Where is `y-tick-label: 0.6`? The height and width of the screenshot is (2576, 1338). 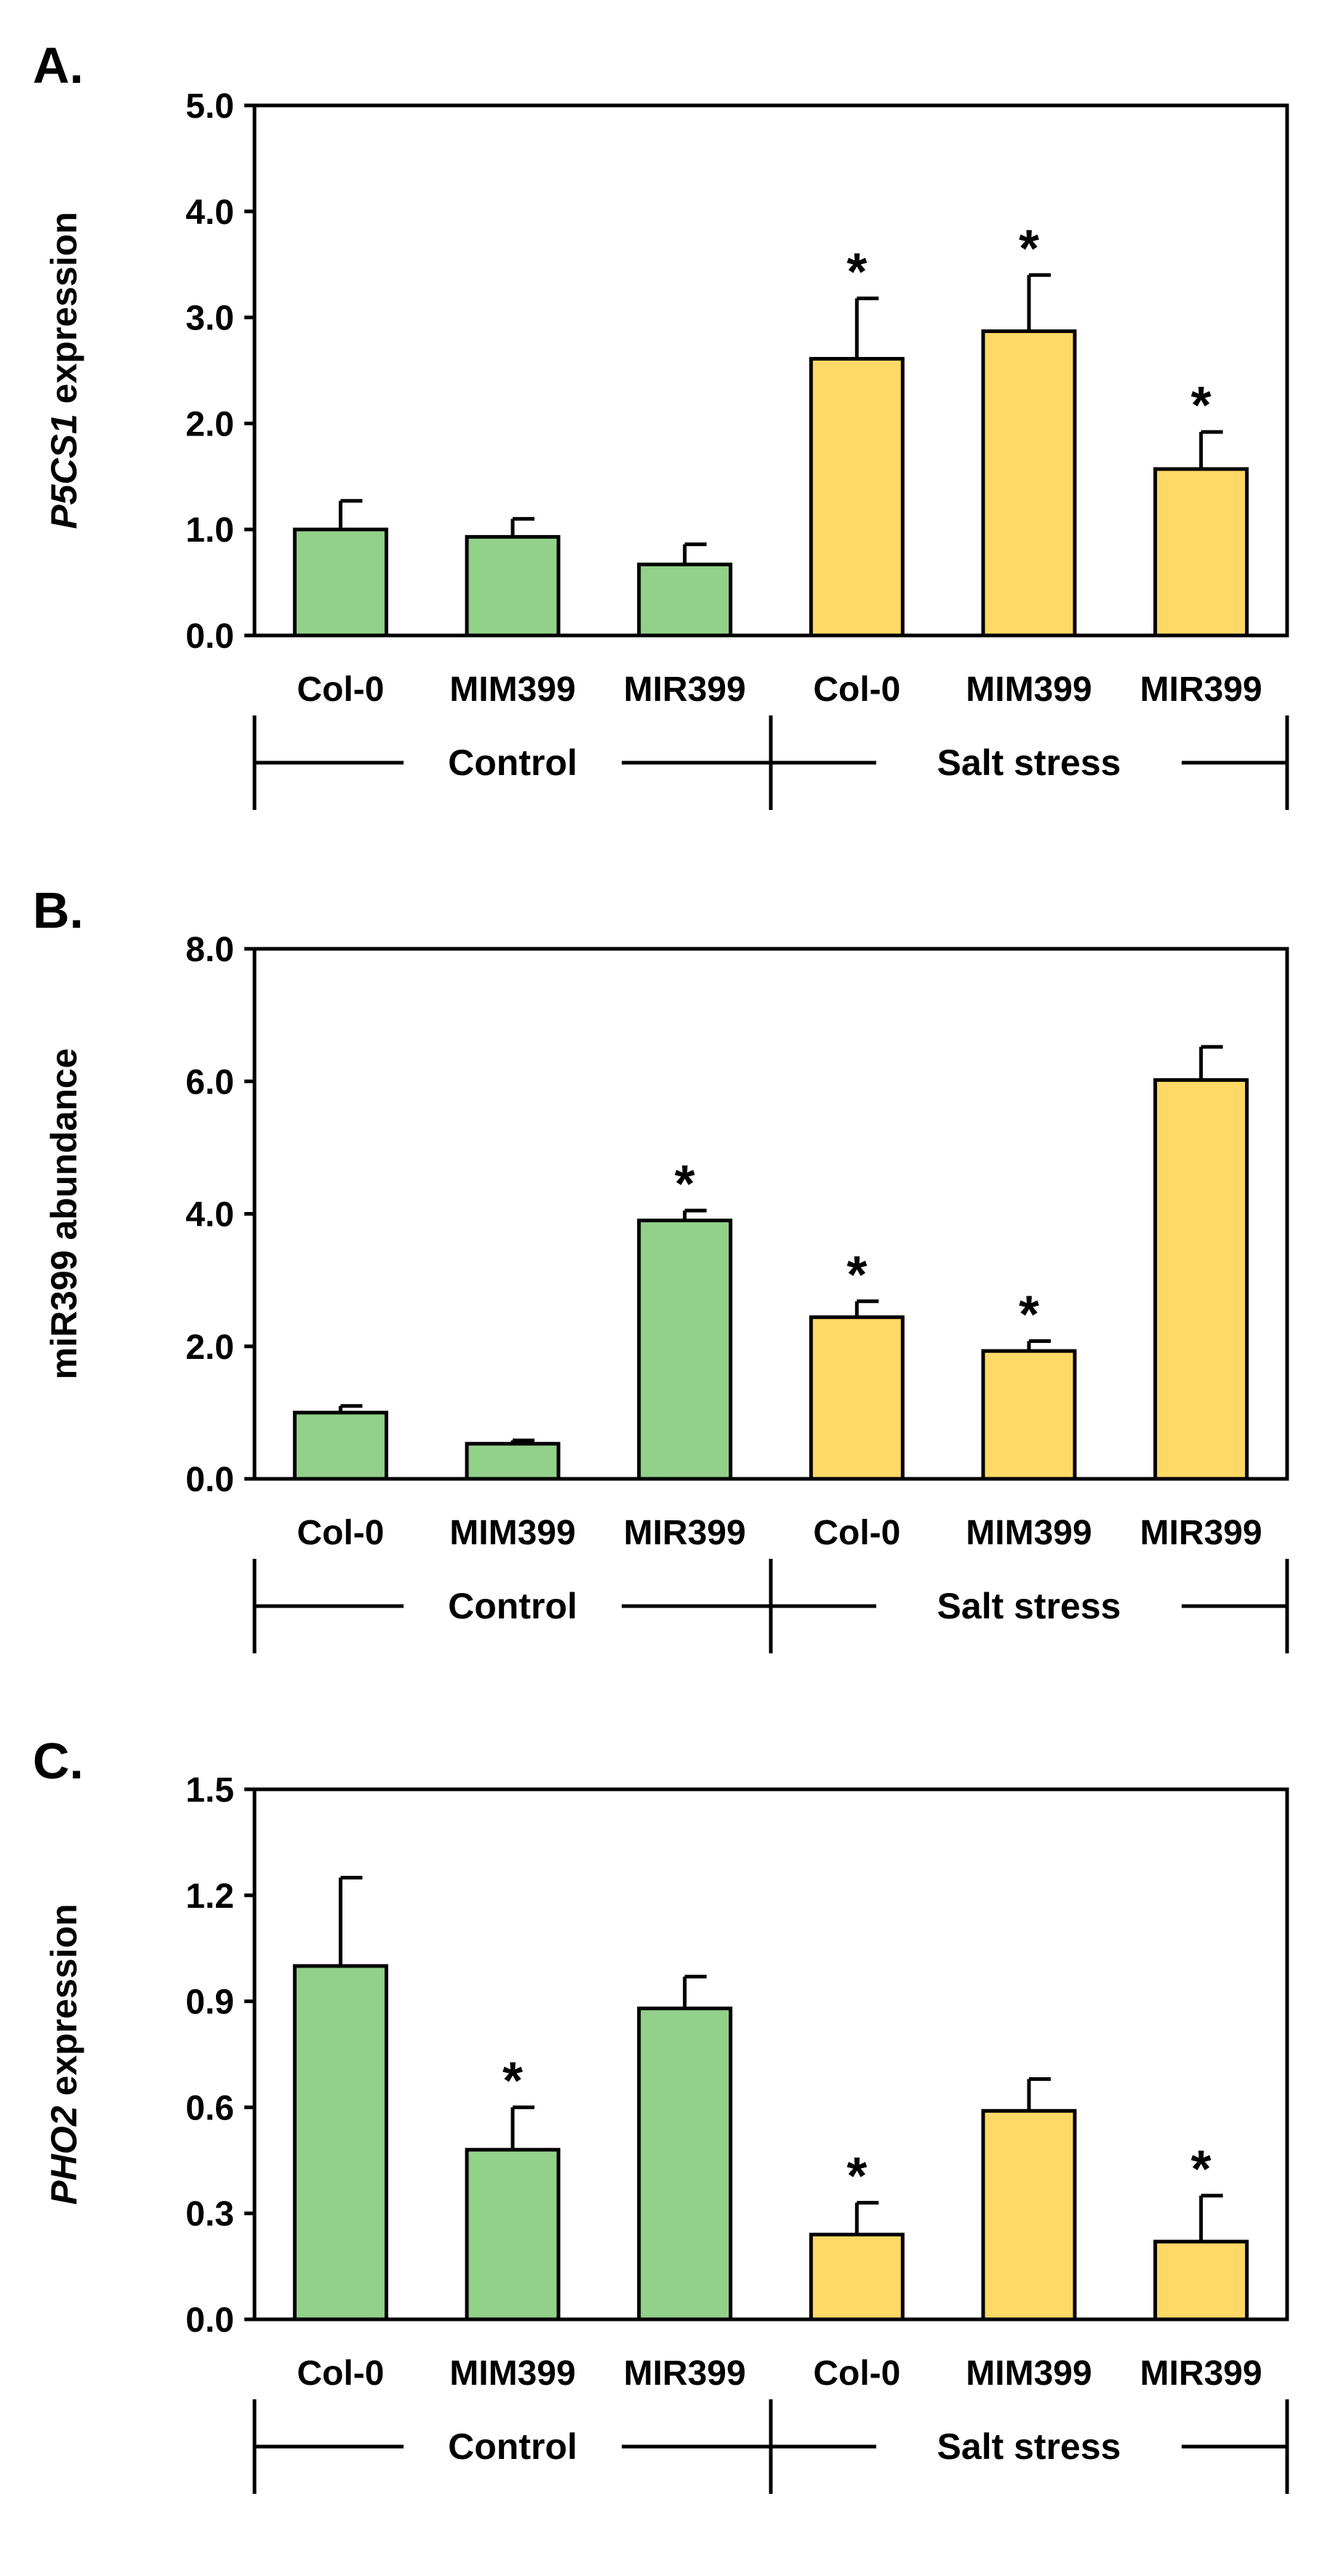
y-tick-label: 0.6 is located at coordinates (209, 2108).